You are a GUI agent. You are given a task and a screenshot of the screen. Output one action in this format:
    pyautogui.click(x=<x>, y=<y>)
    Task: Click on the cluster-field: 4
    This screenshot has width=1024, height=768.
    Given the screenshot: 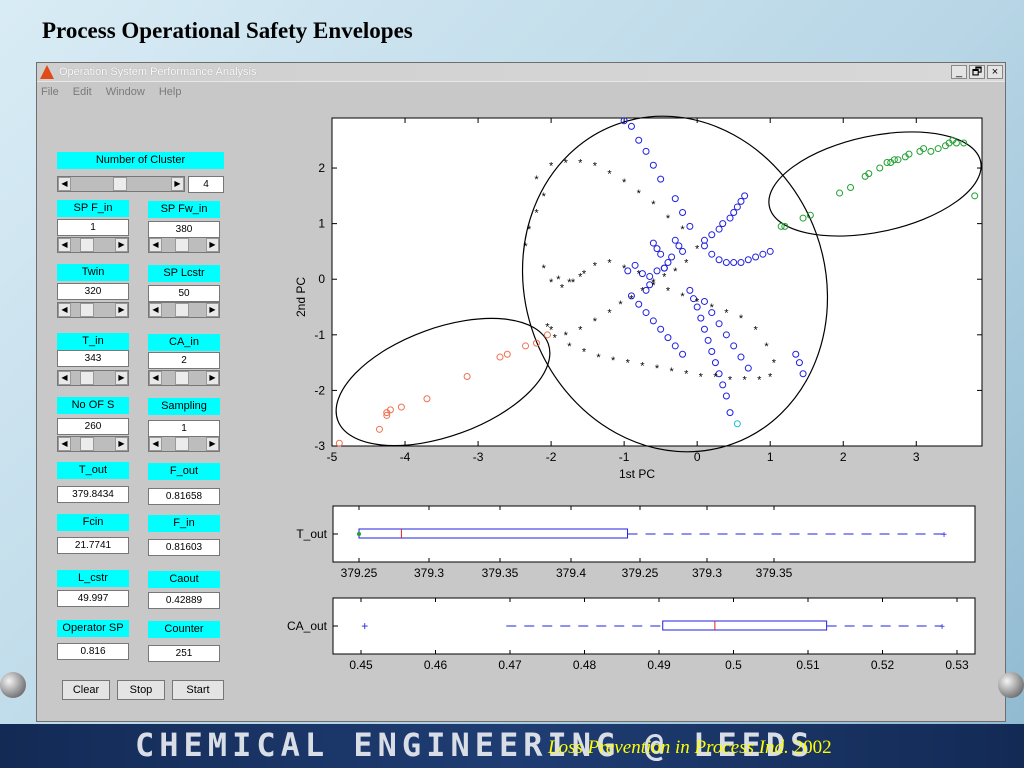 What is the action you would take?
    pyautogui.click(x=206, y=184)
    